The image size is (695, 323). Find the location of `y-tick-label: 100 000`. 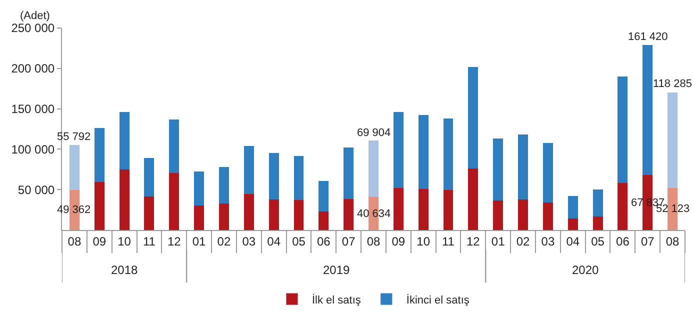

y-tick-label: 100 000 is located at coordinates (33, 149).